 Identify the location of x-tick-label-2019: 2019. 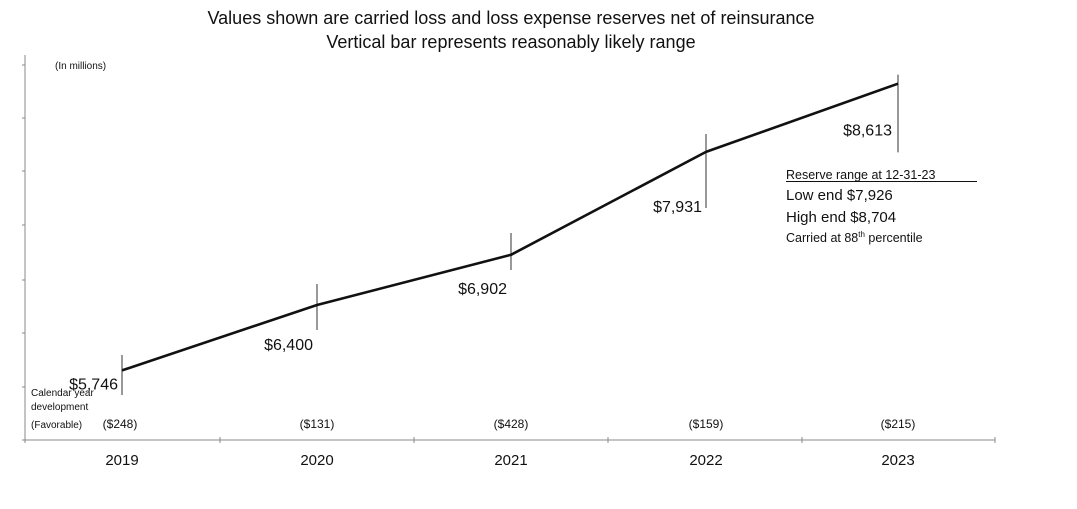
(121, 460).